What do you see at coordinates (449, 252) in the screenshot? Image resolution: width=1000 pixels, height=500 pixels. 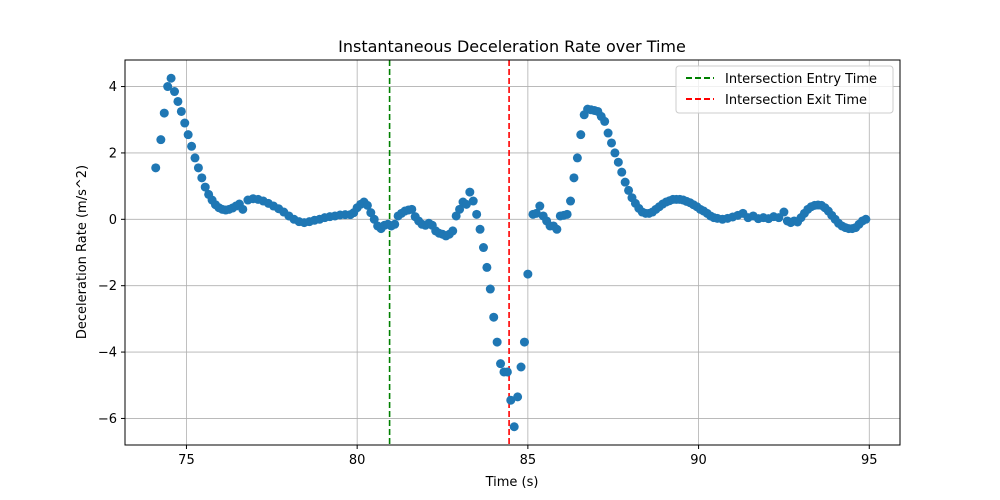 I see `reference-lines` at bounding box center [449, 252].